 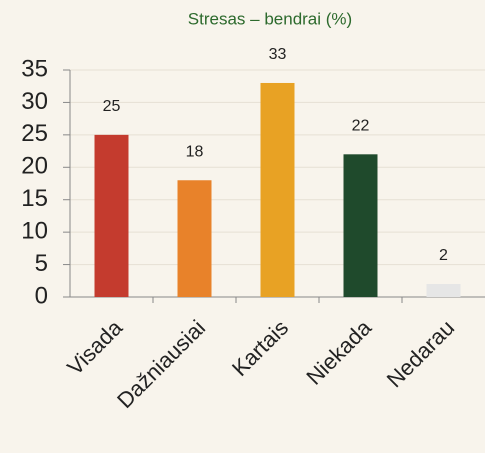 I want to click on y-tick-label: 10, so click(x=34, y=230).